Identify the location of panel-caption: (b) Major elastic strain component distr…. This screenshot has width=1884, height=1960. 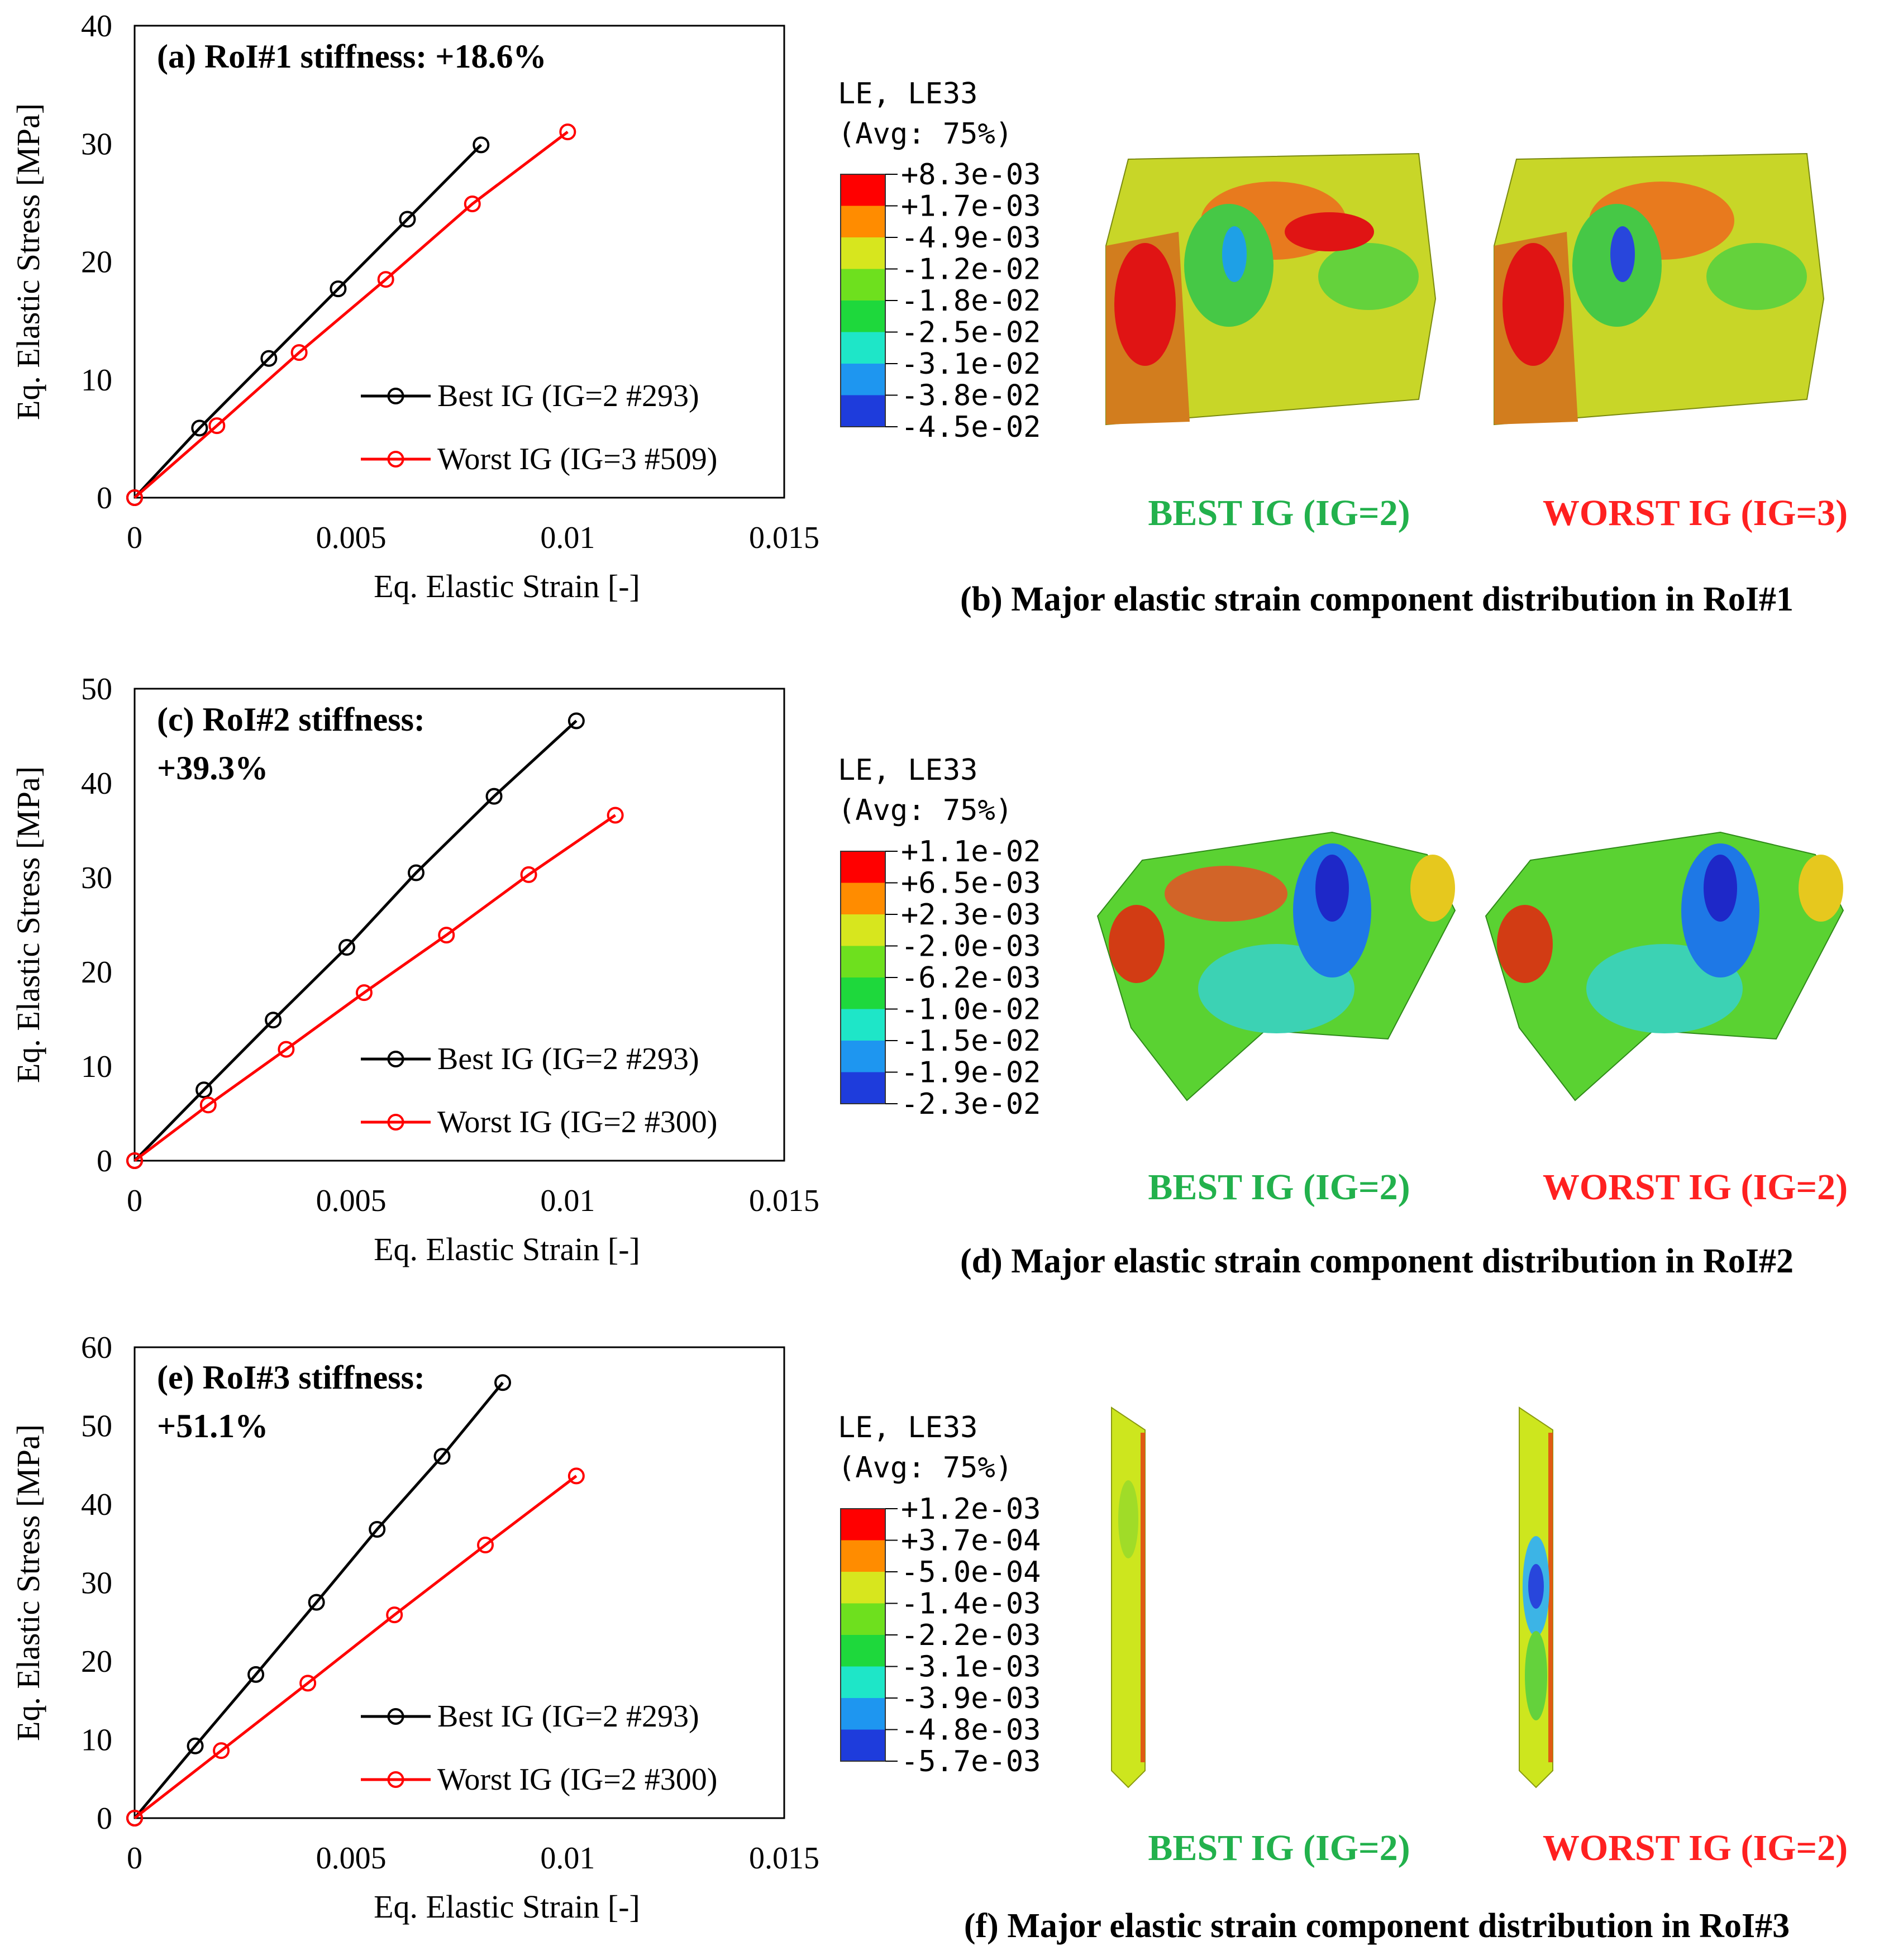
(1377, 599).